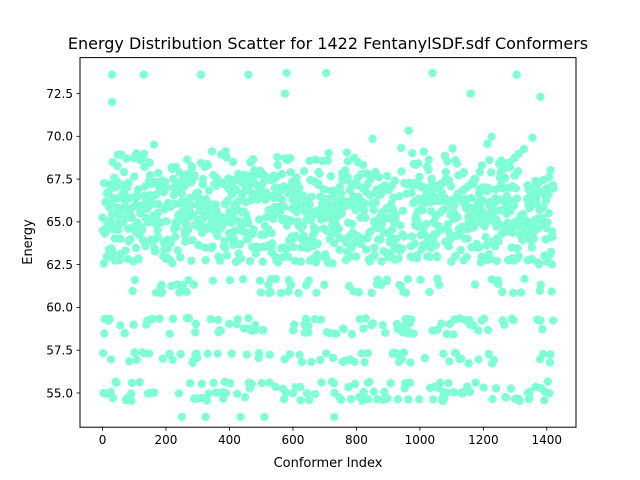 Image resolution: width=640 pixels, height=480 pixels. What do you see at coordinates (59, 222) in the screenshot?
I see `y-tick-label: 65.0` at bounding box center [59, 222].